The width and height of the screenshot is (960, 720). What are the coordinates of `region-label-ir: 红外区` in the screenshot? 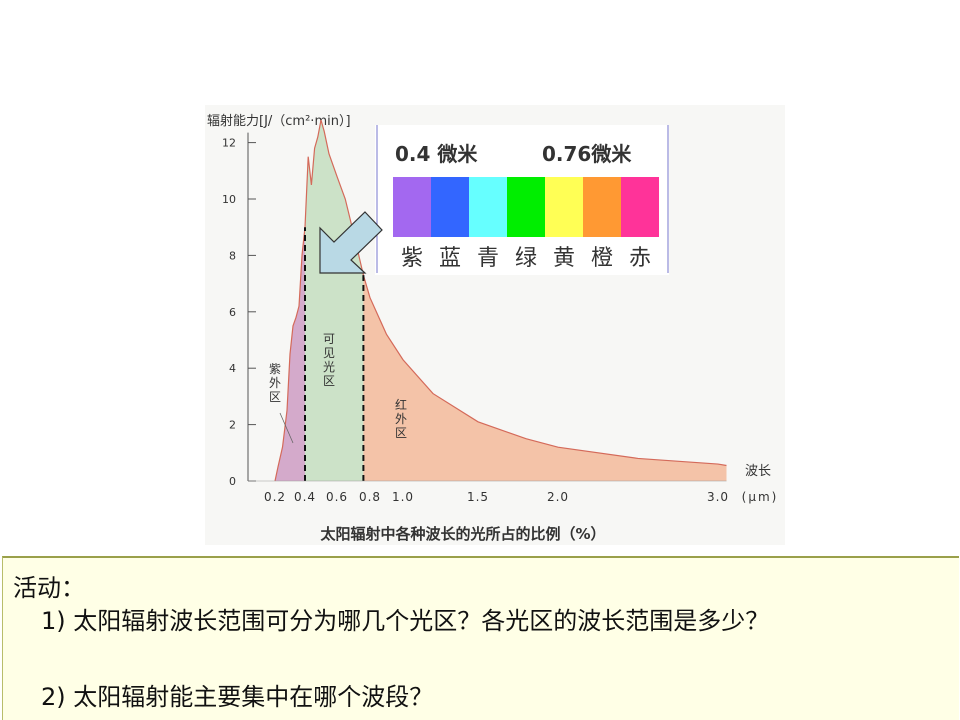 It's located at (401, 418).